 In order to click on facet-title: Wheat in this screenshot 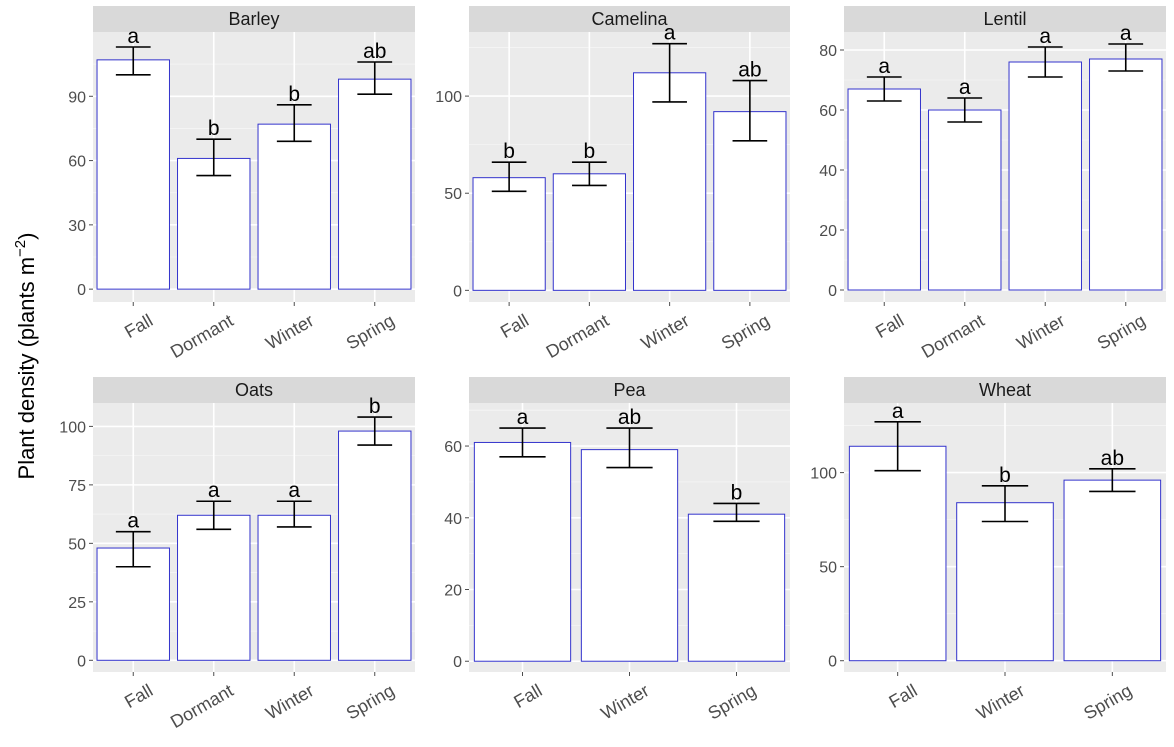, I will do `click(1005, 390)`.